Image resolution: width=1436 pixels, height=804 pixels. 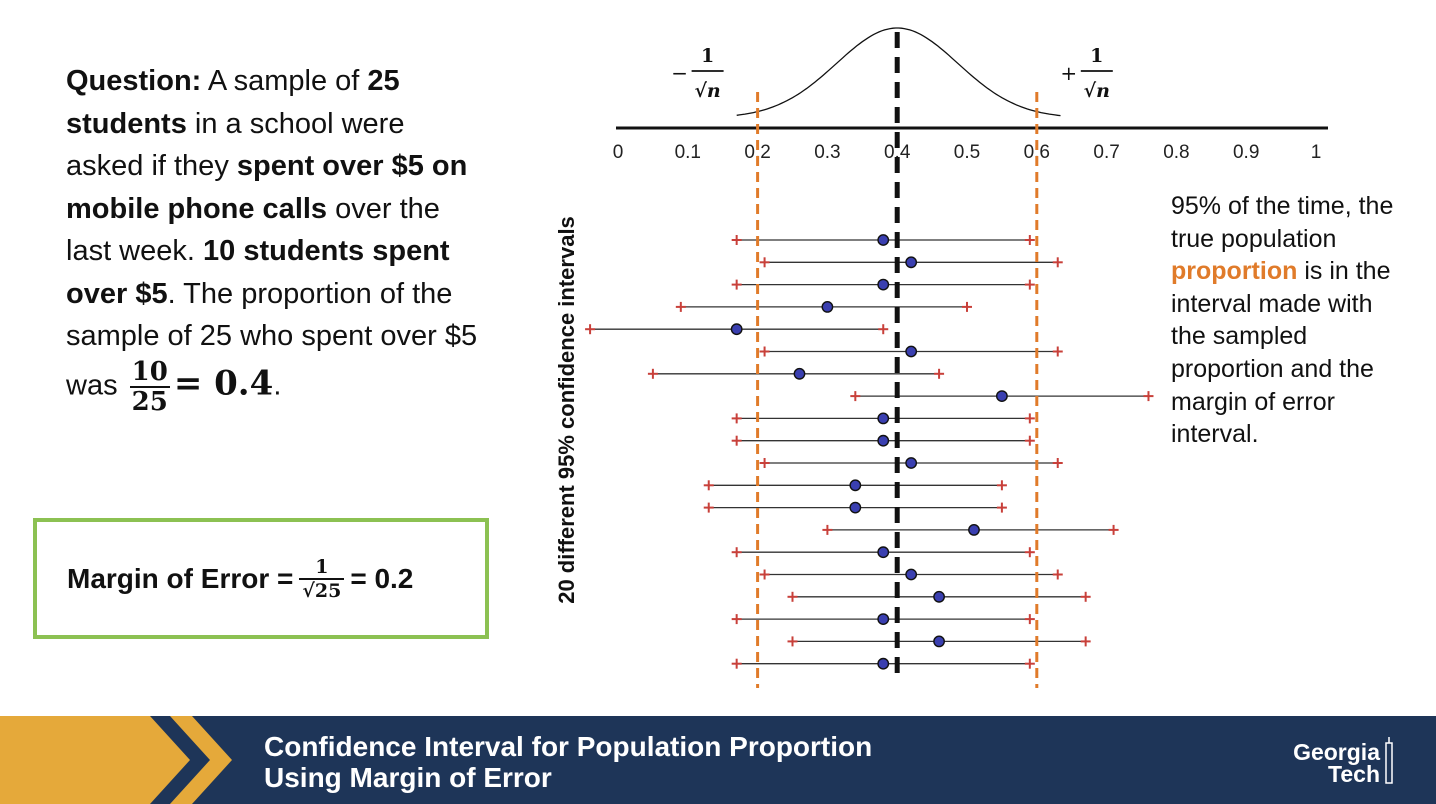 What do you see at coordinates (253, 230) in the screenshot?
I see `question-part-3: over the last week.` at bounding box center [253, 230].